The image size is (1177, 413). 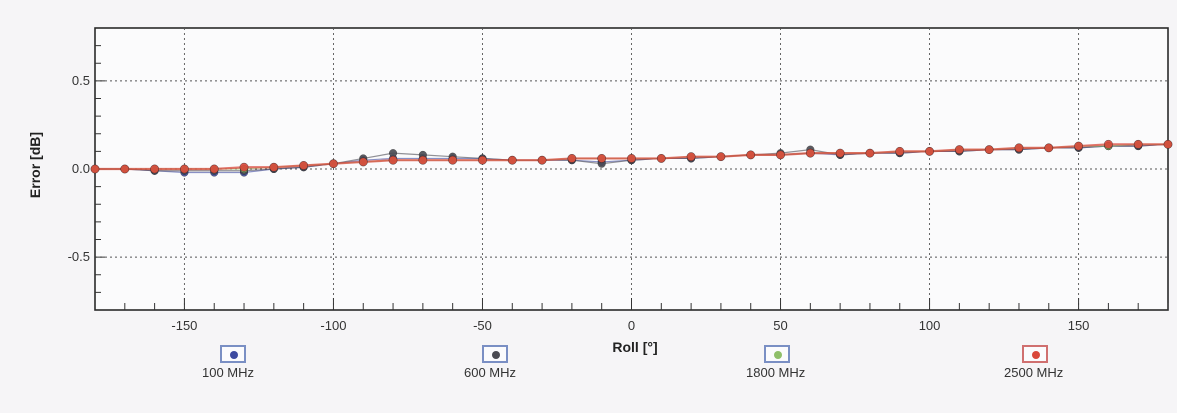 What do you see at coordinates (634, 347) in the screenshot?
I see `x-axis-label: Roll [°]` at bounding box center [634, 347].